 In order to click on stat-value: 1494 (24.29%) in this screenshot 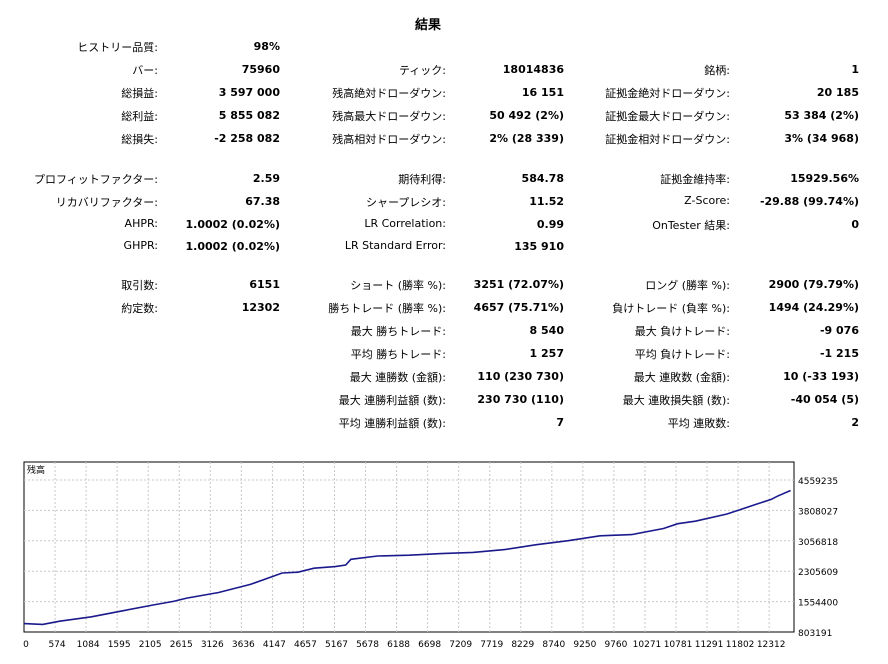, I will do `click(813, 307)`.